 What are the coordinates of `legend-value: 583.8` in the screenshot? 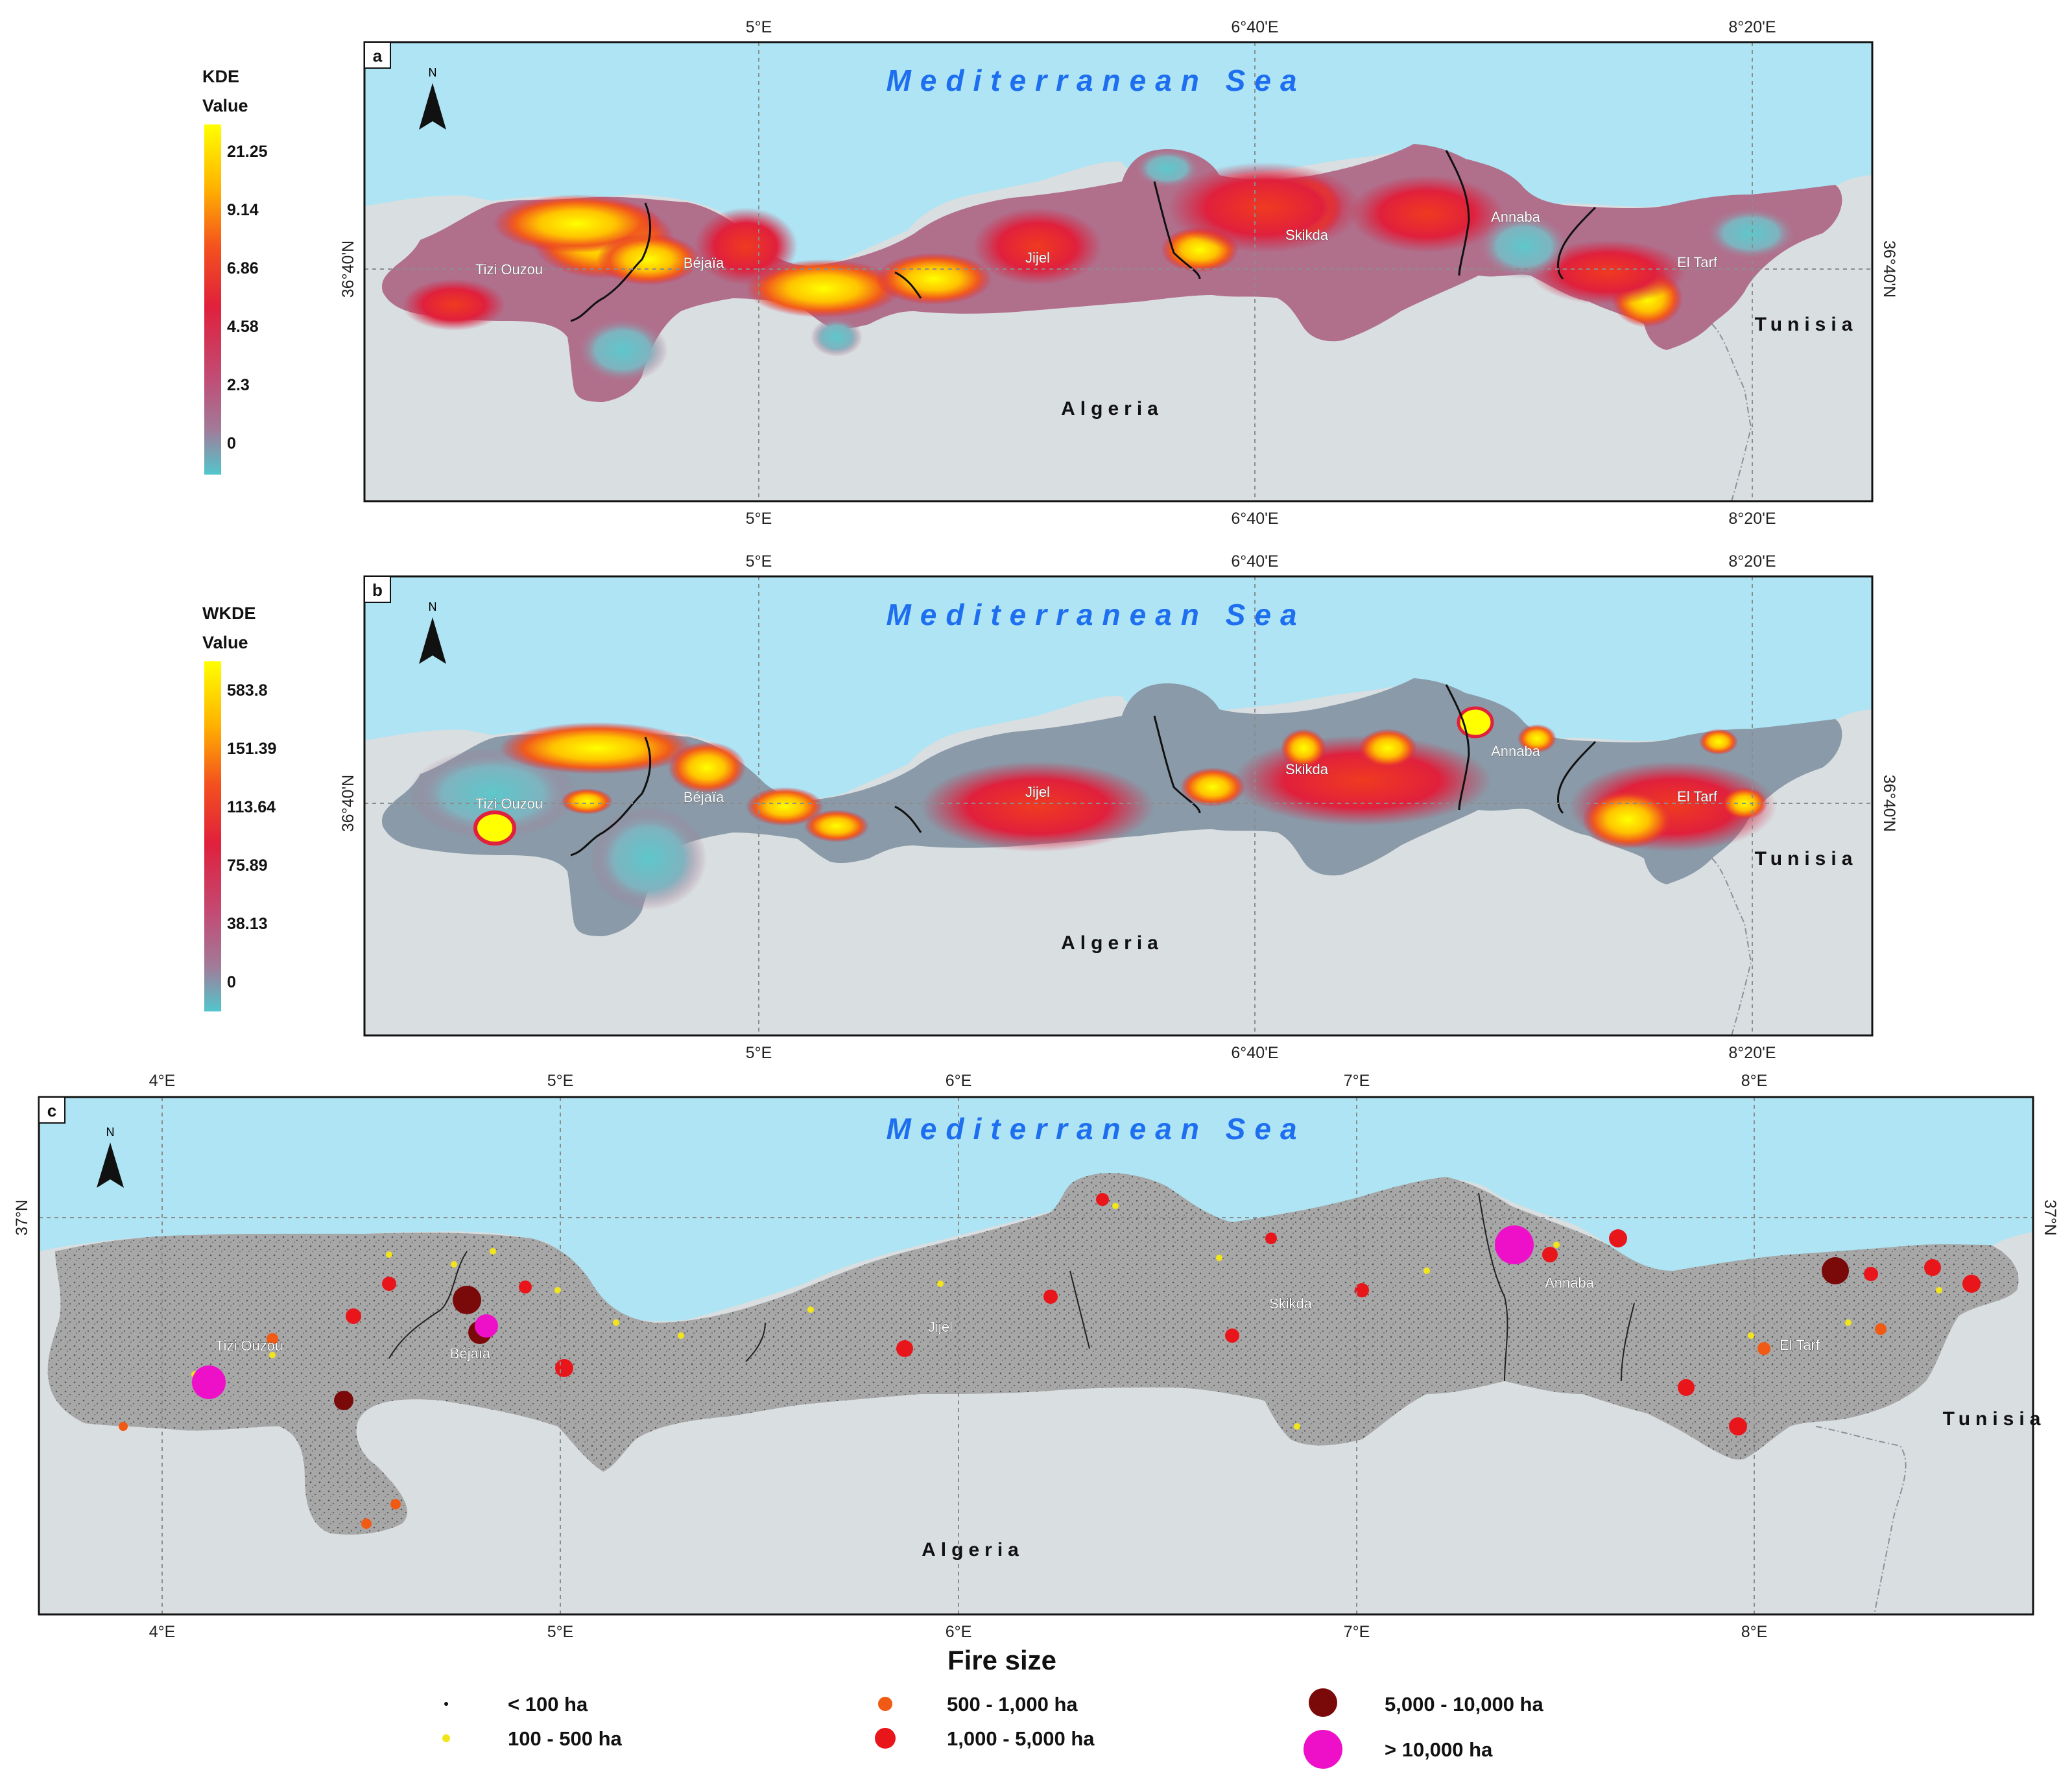 It's located at (248, 690).